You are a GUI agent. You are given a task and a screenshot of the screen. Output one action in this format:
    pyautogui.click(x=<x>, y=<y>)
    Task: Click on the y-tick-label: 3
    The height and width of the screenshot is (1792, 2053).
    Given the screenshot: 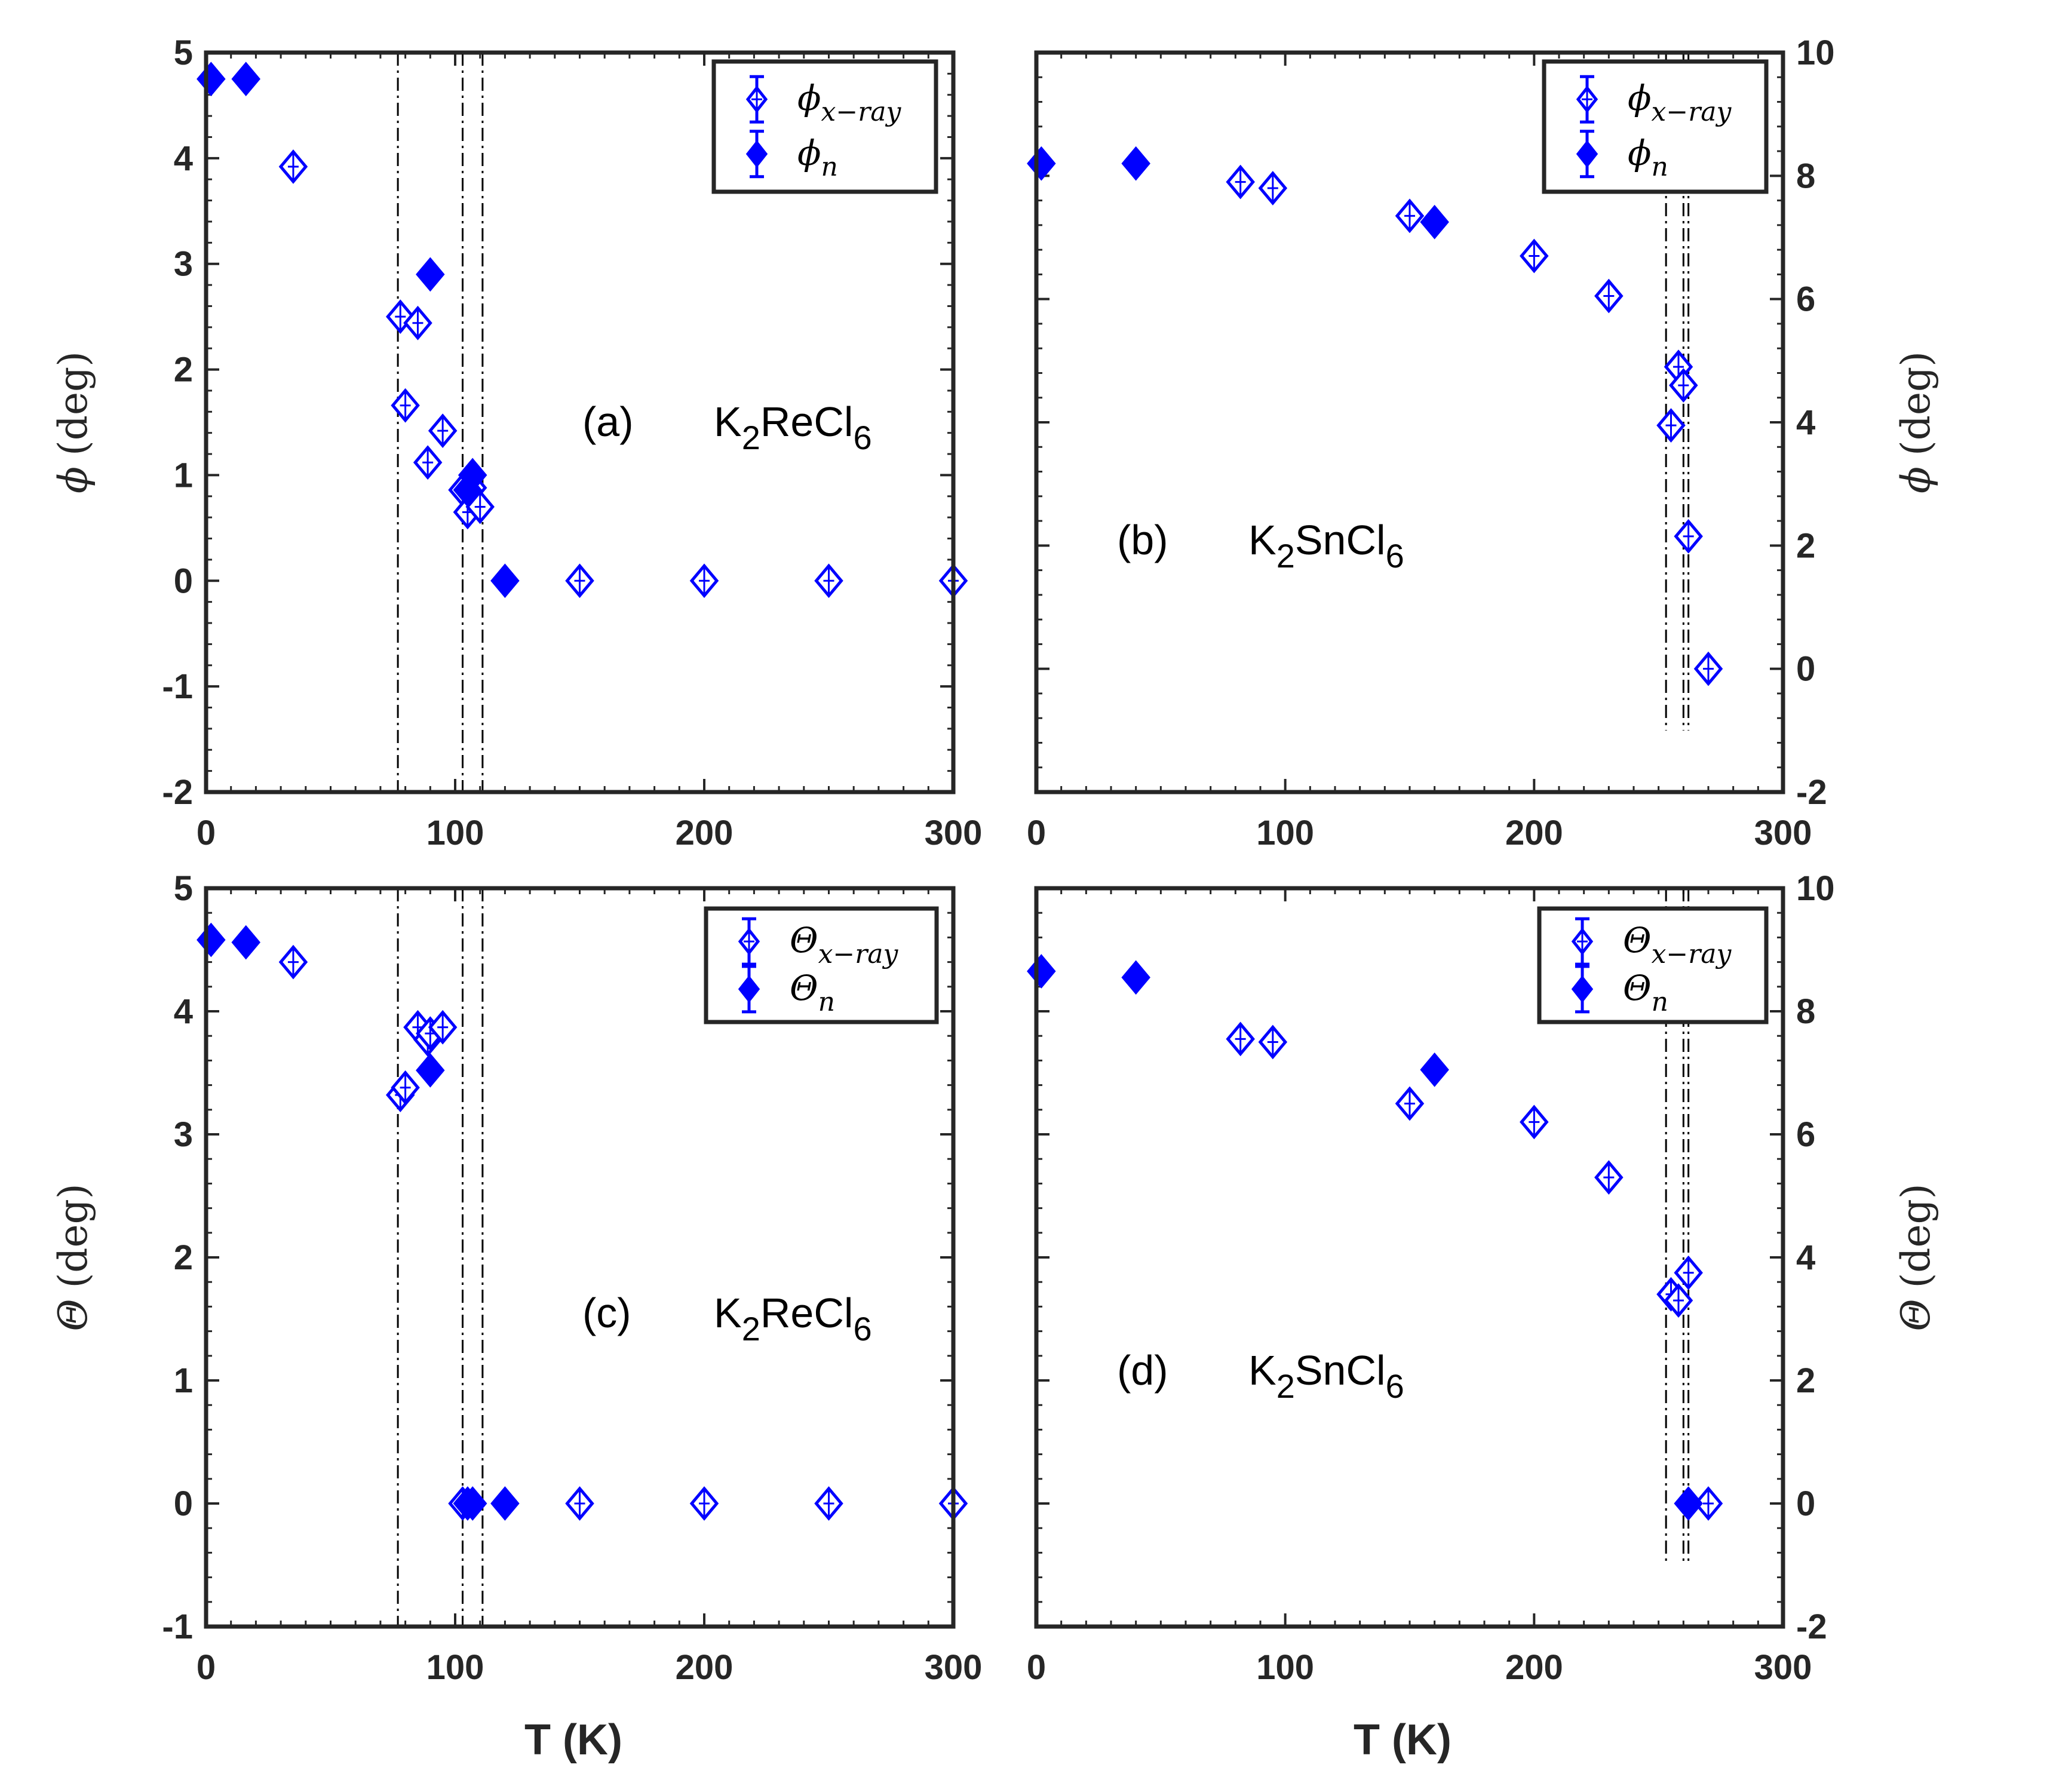 What is the action you would take?
    pyautogui.click(x=184, y=264)
    